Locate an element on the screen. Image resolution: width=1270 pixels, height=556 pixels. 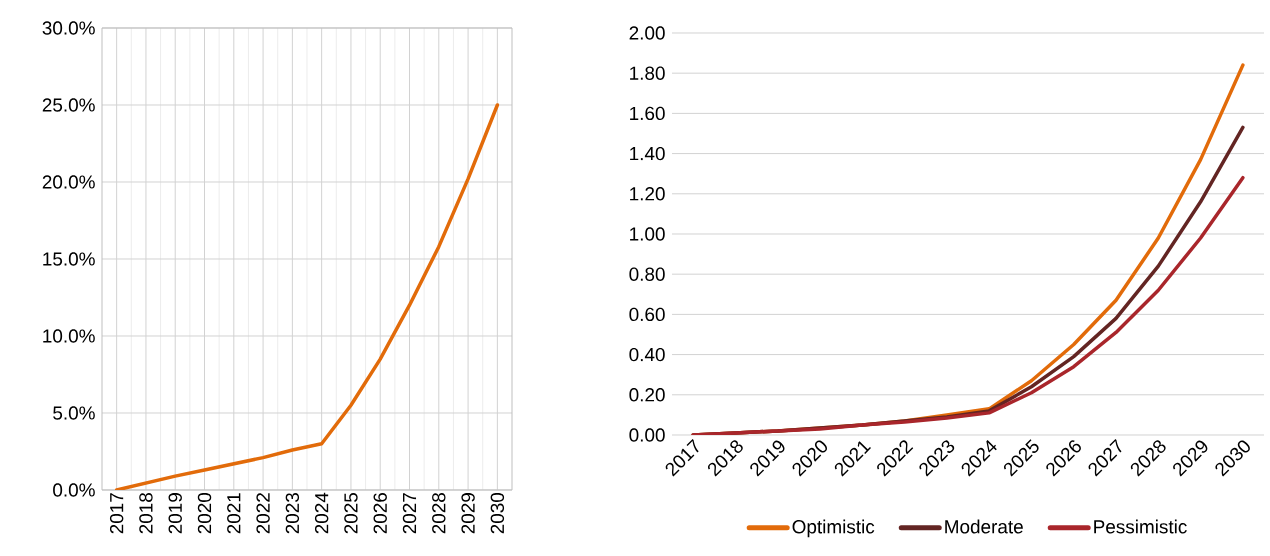
y-tick-label: 1.40 is located at coordinates (647, 153).